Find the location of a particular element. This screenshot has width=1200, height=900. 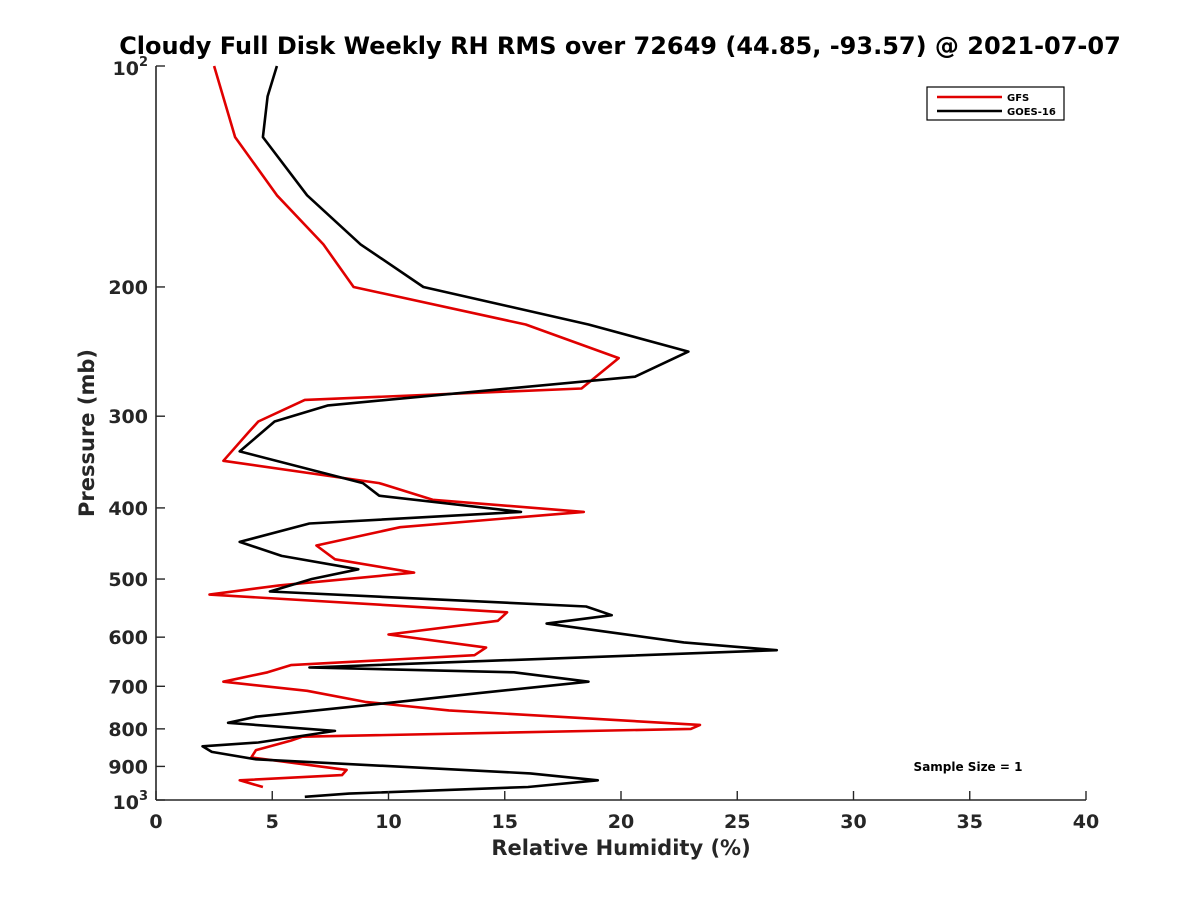

x-tick-label: 30 is located at coordinates (853, 822).